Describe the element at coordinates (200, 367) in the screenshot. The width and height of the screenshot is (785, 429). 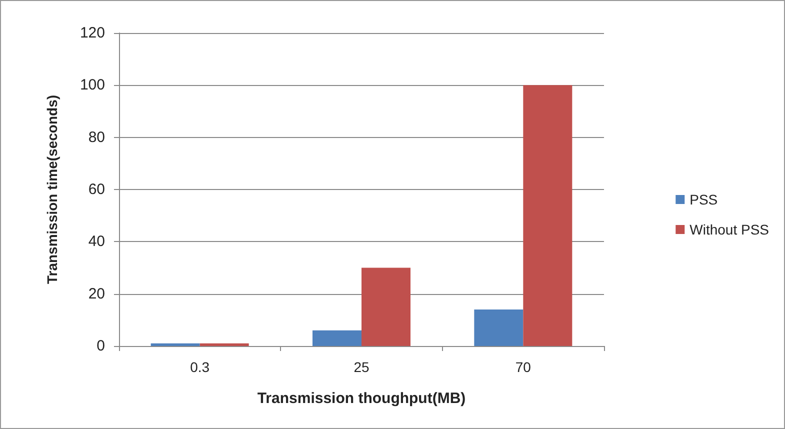
I see `x-tick-label: 0.3` at that location.